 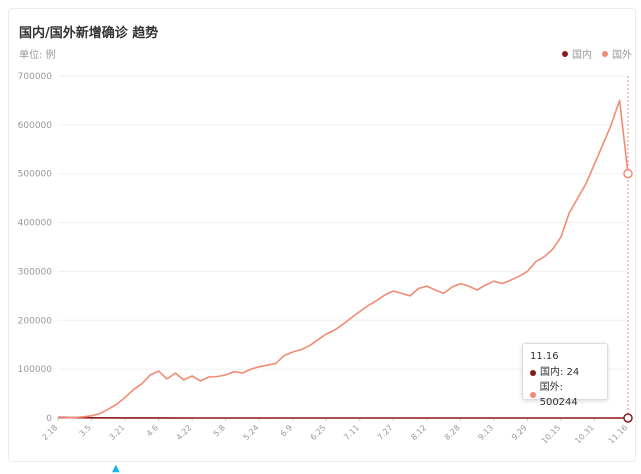 What do you see at coordinates (286, 430) in the screenshot?
I see `x-tick-label: 6.9` at bounding box center [286, 430].